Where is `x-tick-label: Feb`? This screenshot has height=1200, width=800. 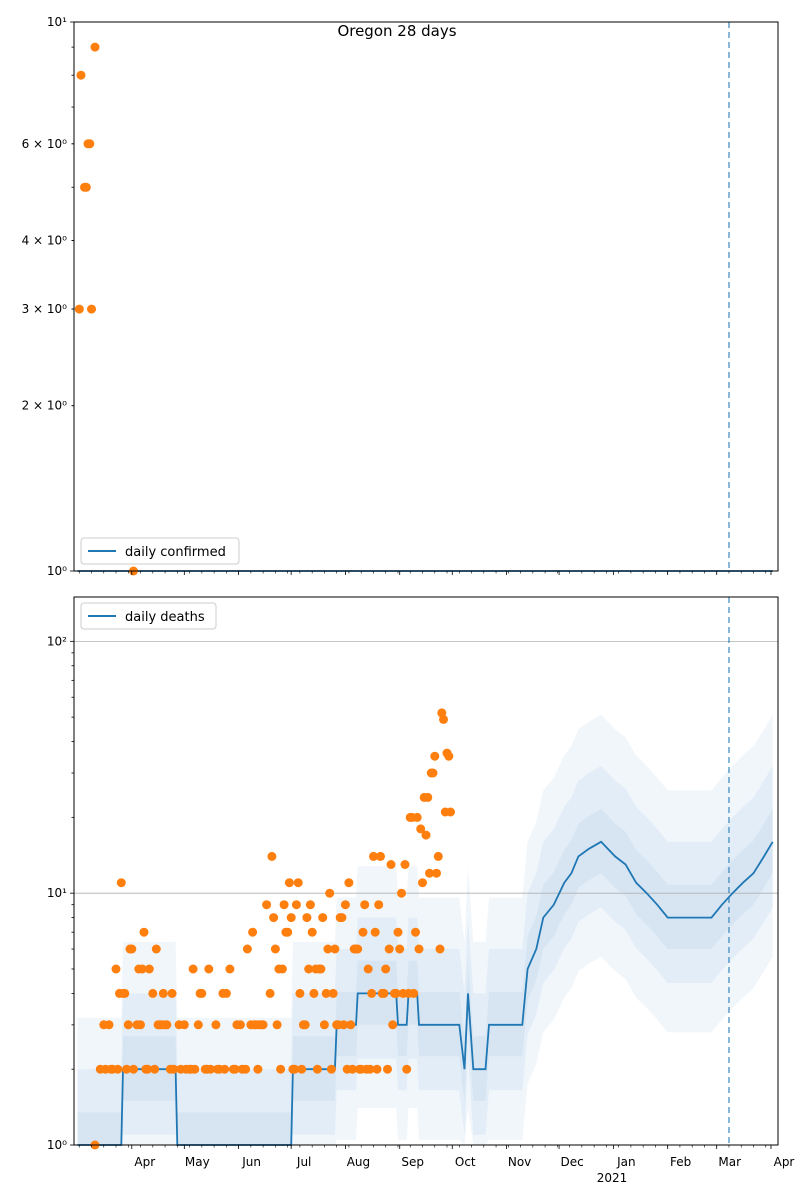
x-tick-label: Feb is located at coordinates (680, 1162).